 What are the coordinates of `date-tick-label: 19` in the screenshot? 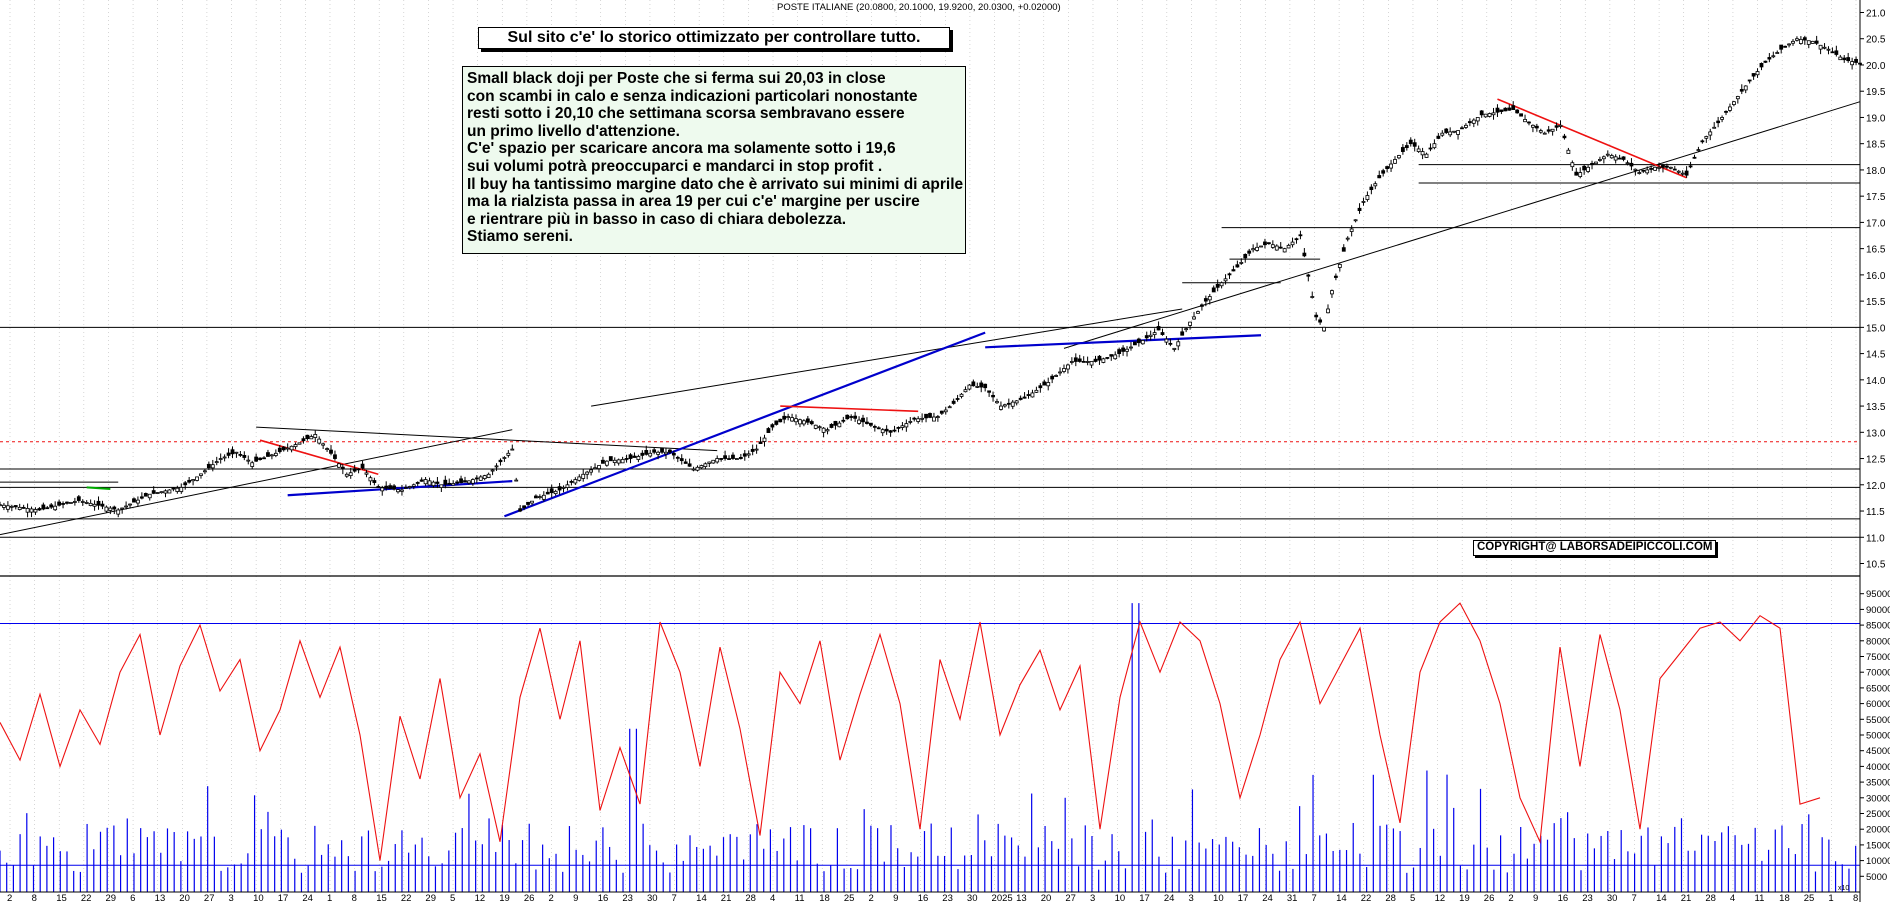 It's located at (1464, 897).